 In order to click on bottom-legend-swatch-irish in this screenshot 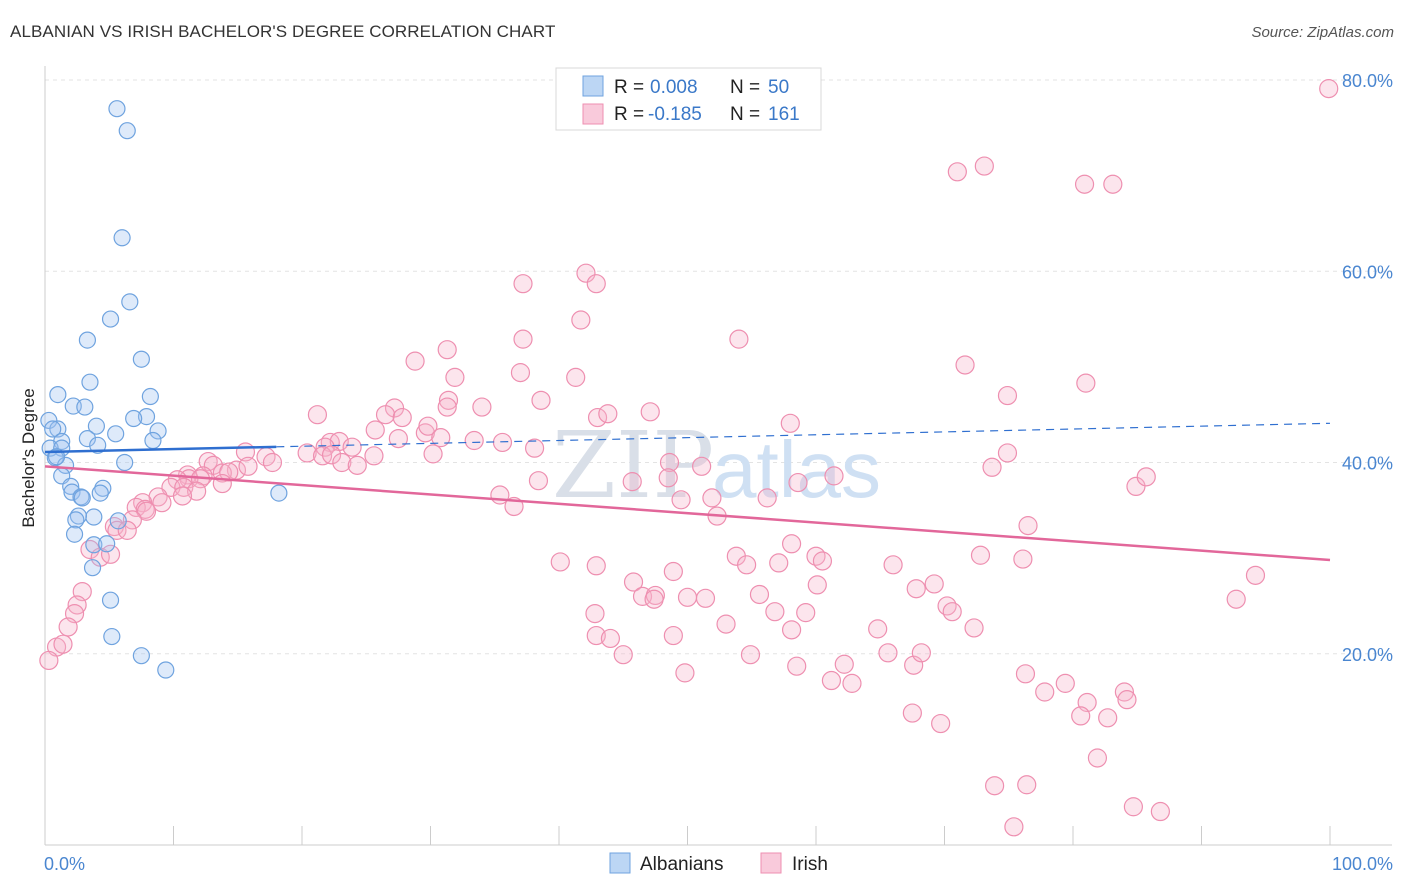, I will do `click(771, 863)`.